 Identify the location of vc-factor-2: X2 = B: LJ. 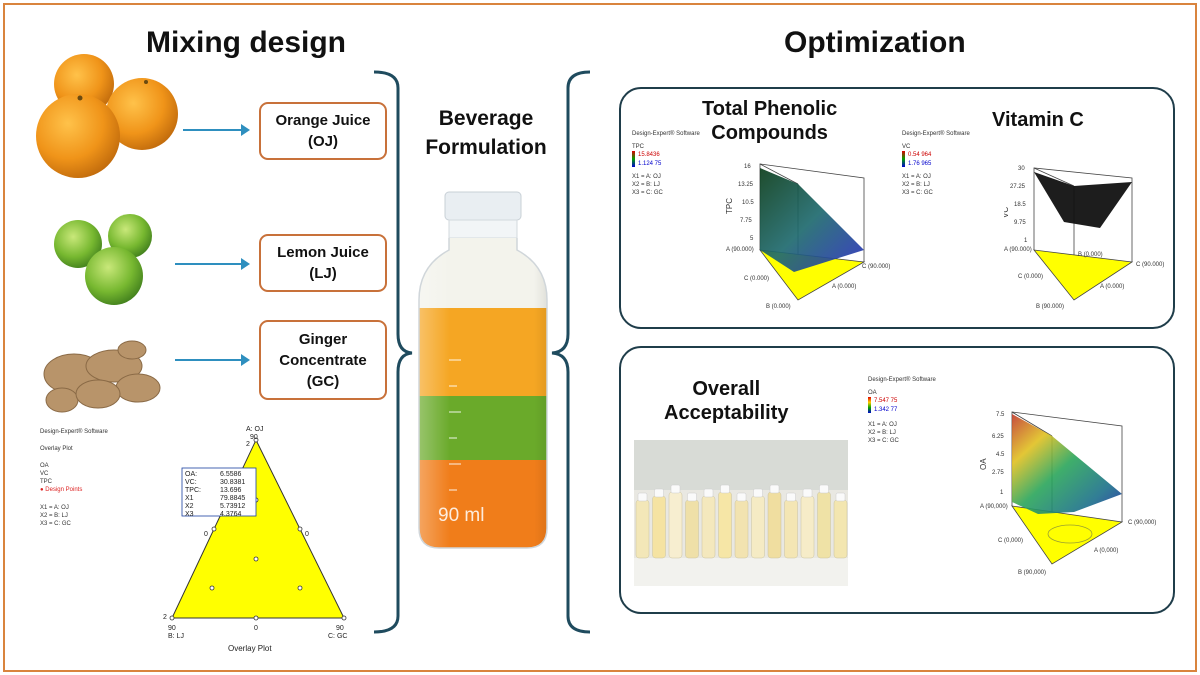
(916, 185).